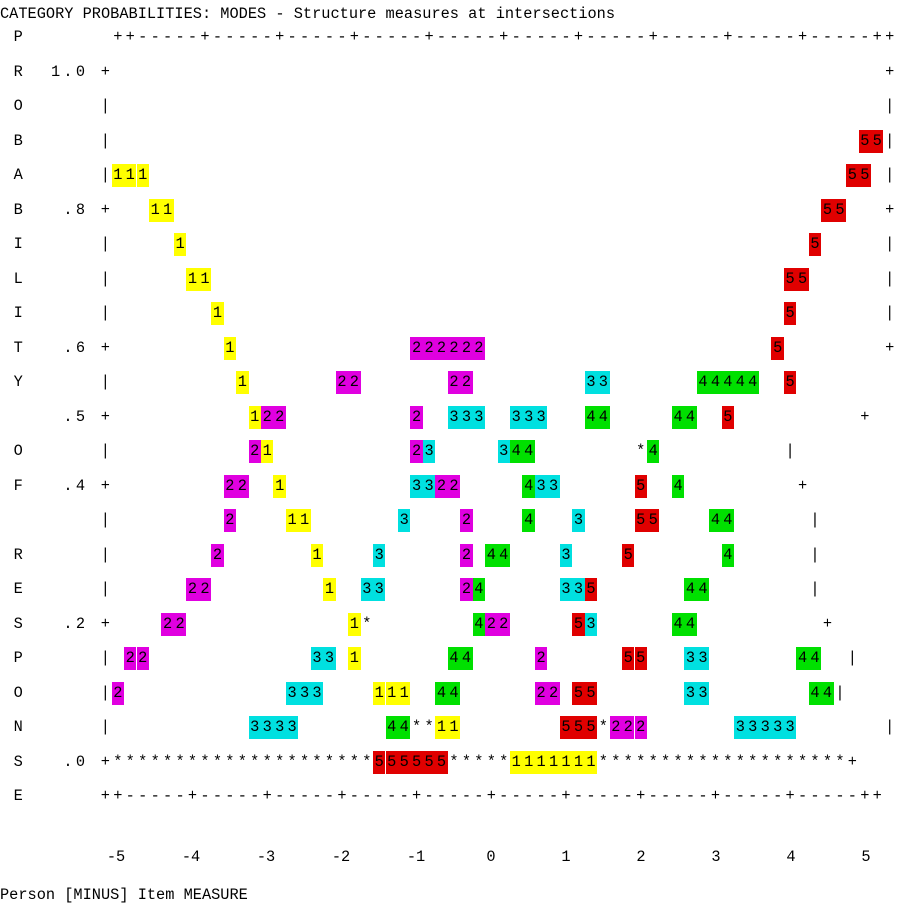 The height and width of the screenshot is (910, 909). I want to click on x-tick-label: 5, so click(866, 857).